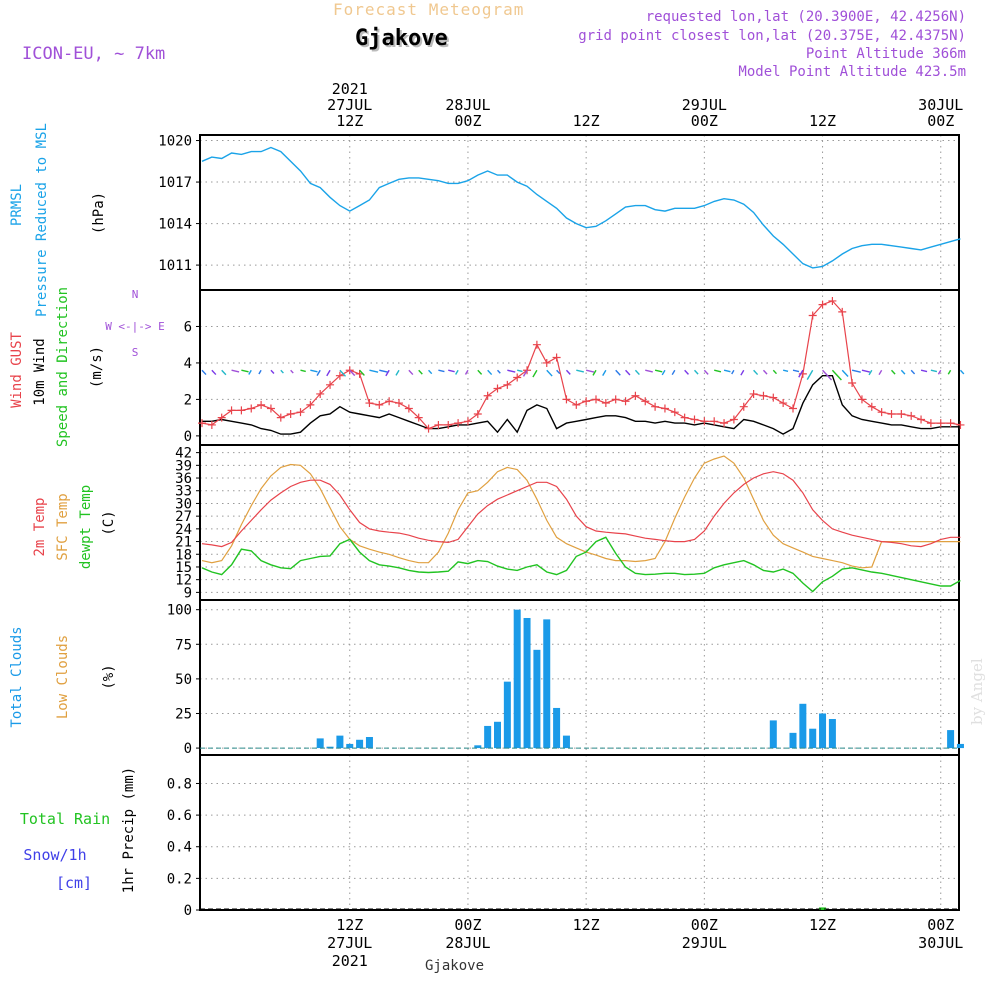  Describe the element at coordinates (188, 911) in the screenshot. I see `precip-tick-label: 0` at that location.